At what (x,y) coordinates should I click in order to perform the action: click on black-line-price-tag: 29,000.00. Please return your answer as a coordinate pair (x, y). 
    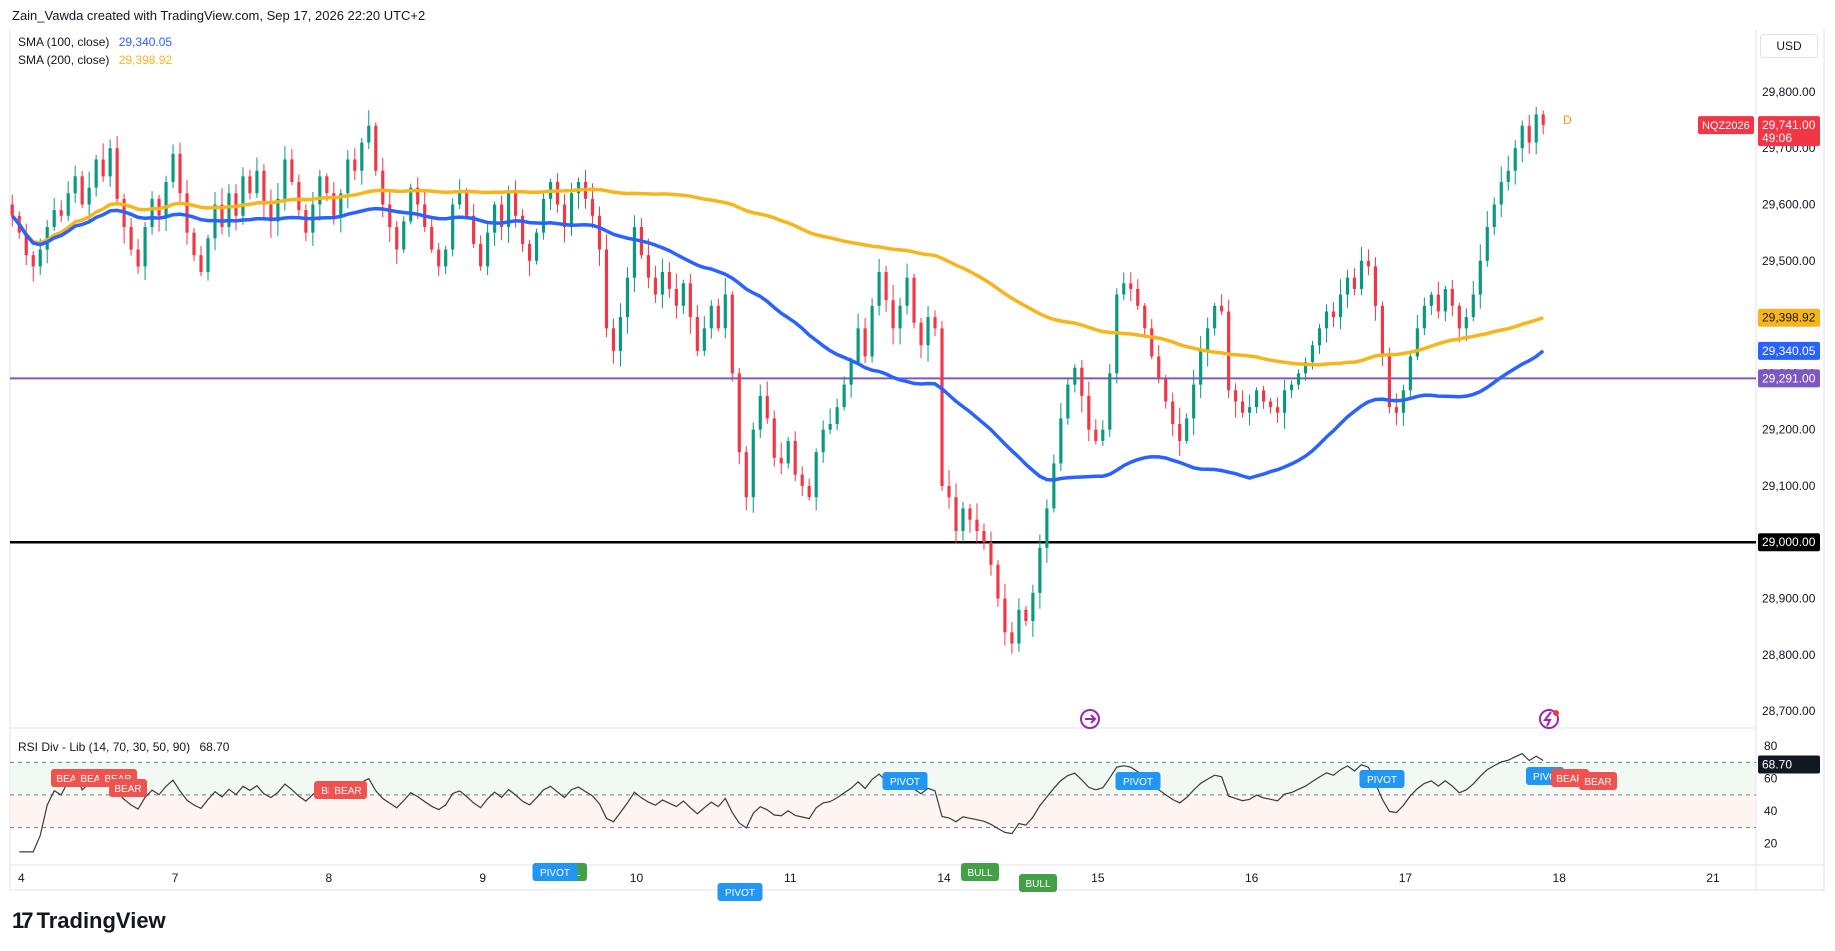
    Looking at the image, I should click on (1789, 542).